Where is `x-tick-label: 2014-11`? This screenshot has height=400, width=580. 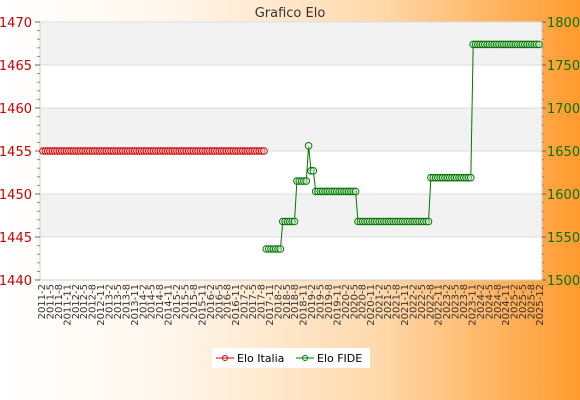 x-tick-label: 2014-11 is located at coordinates (169, 305).